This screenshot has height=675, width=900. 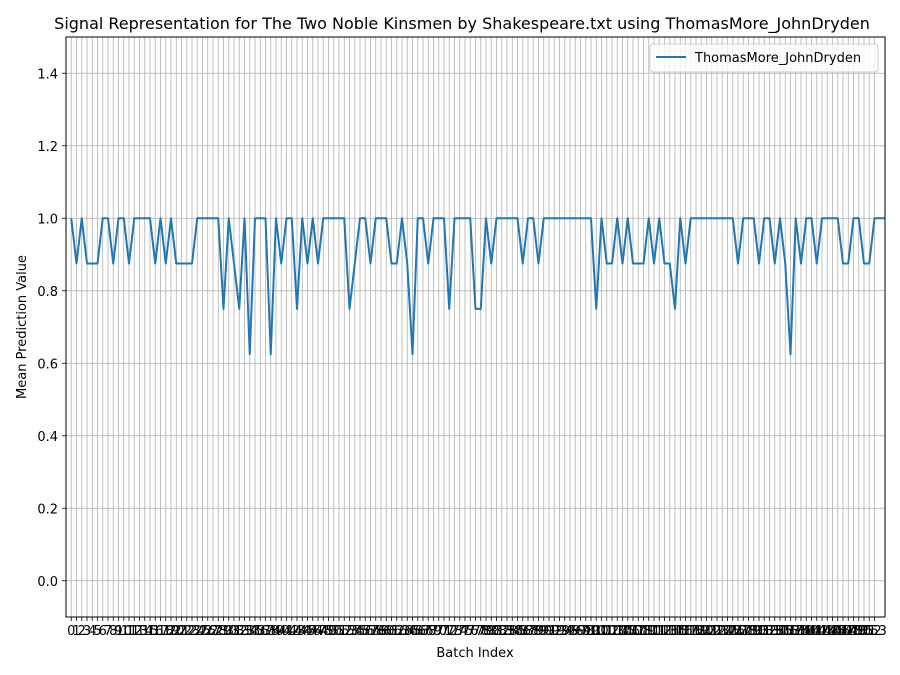 What do you see at coordinates (570, 631) in the screenshot?
I see `x-tick-label: 95` at bounding box center [570, 631].